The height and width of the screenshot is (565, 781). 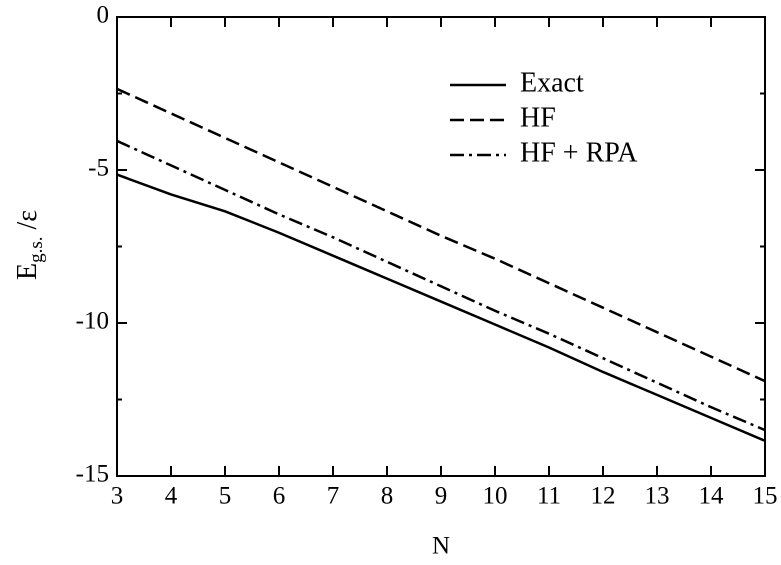 What do you see at coordinates (712, 496) in the screenshot?
I see `x-tick-label: 14` at bounding box center [712, 496].